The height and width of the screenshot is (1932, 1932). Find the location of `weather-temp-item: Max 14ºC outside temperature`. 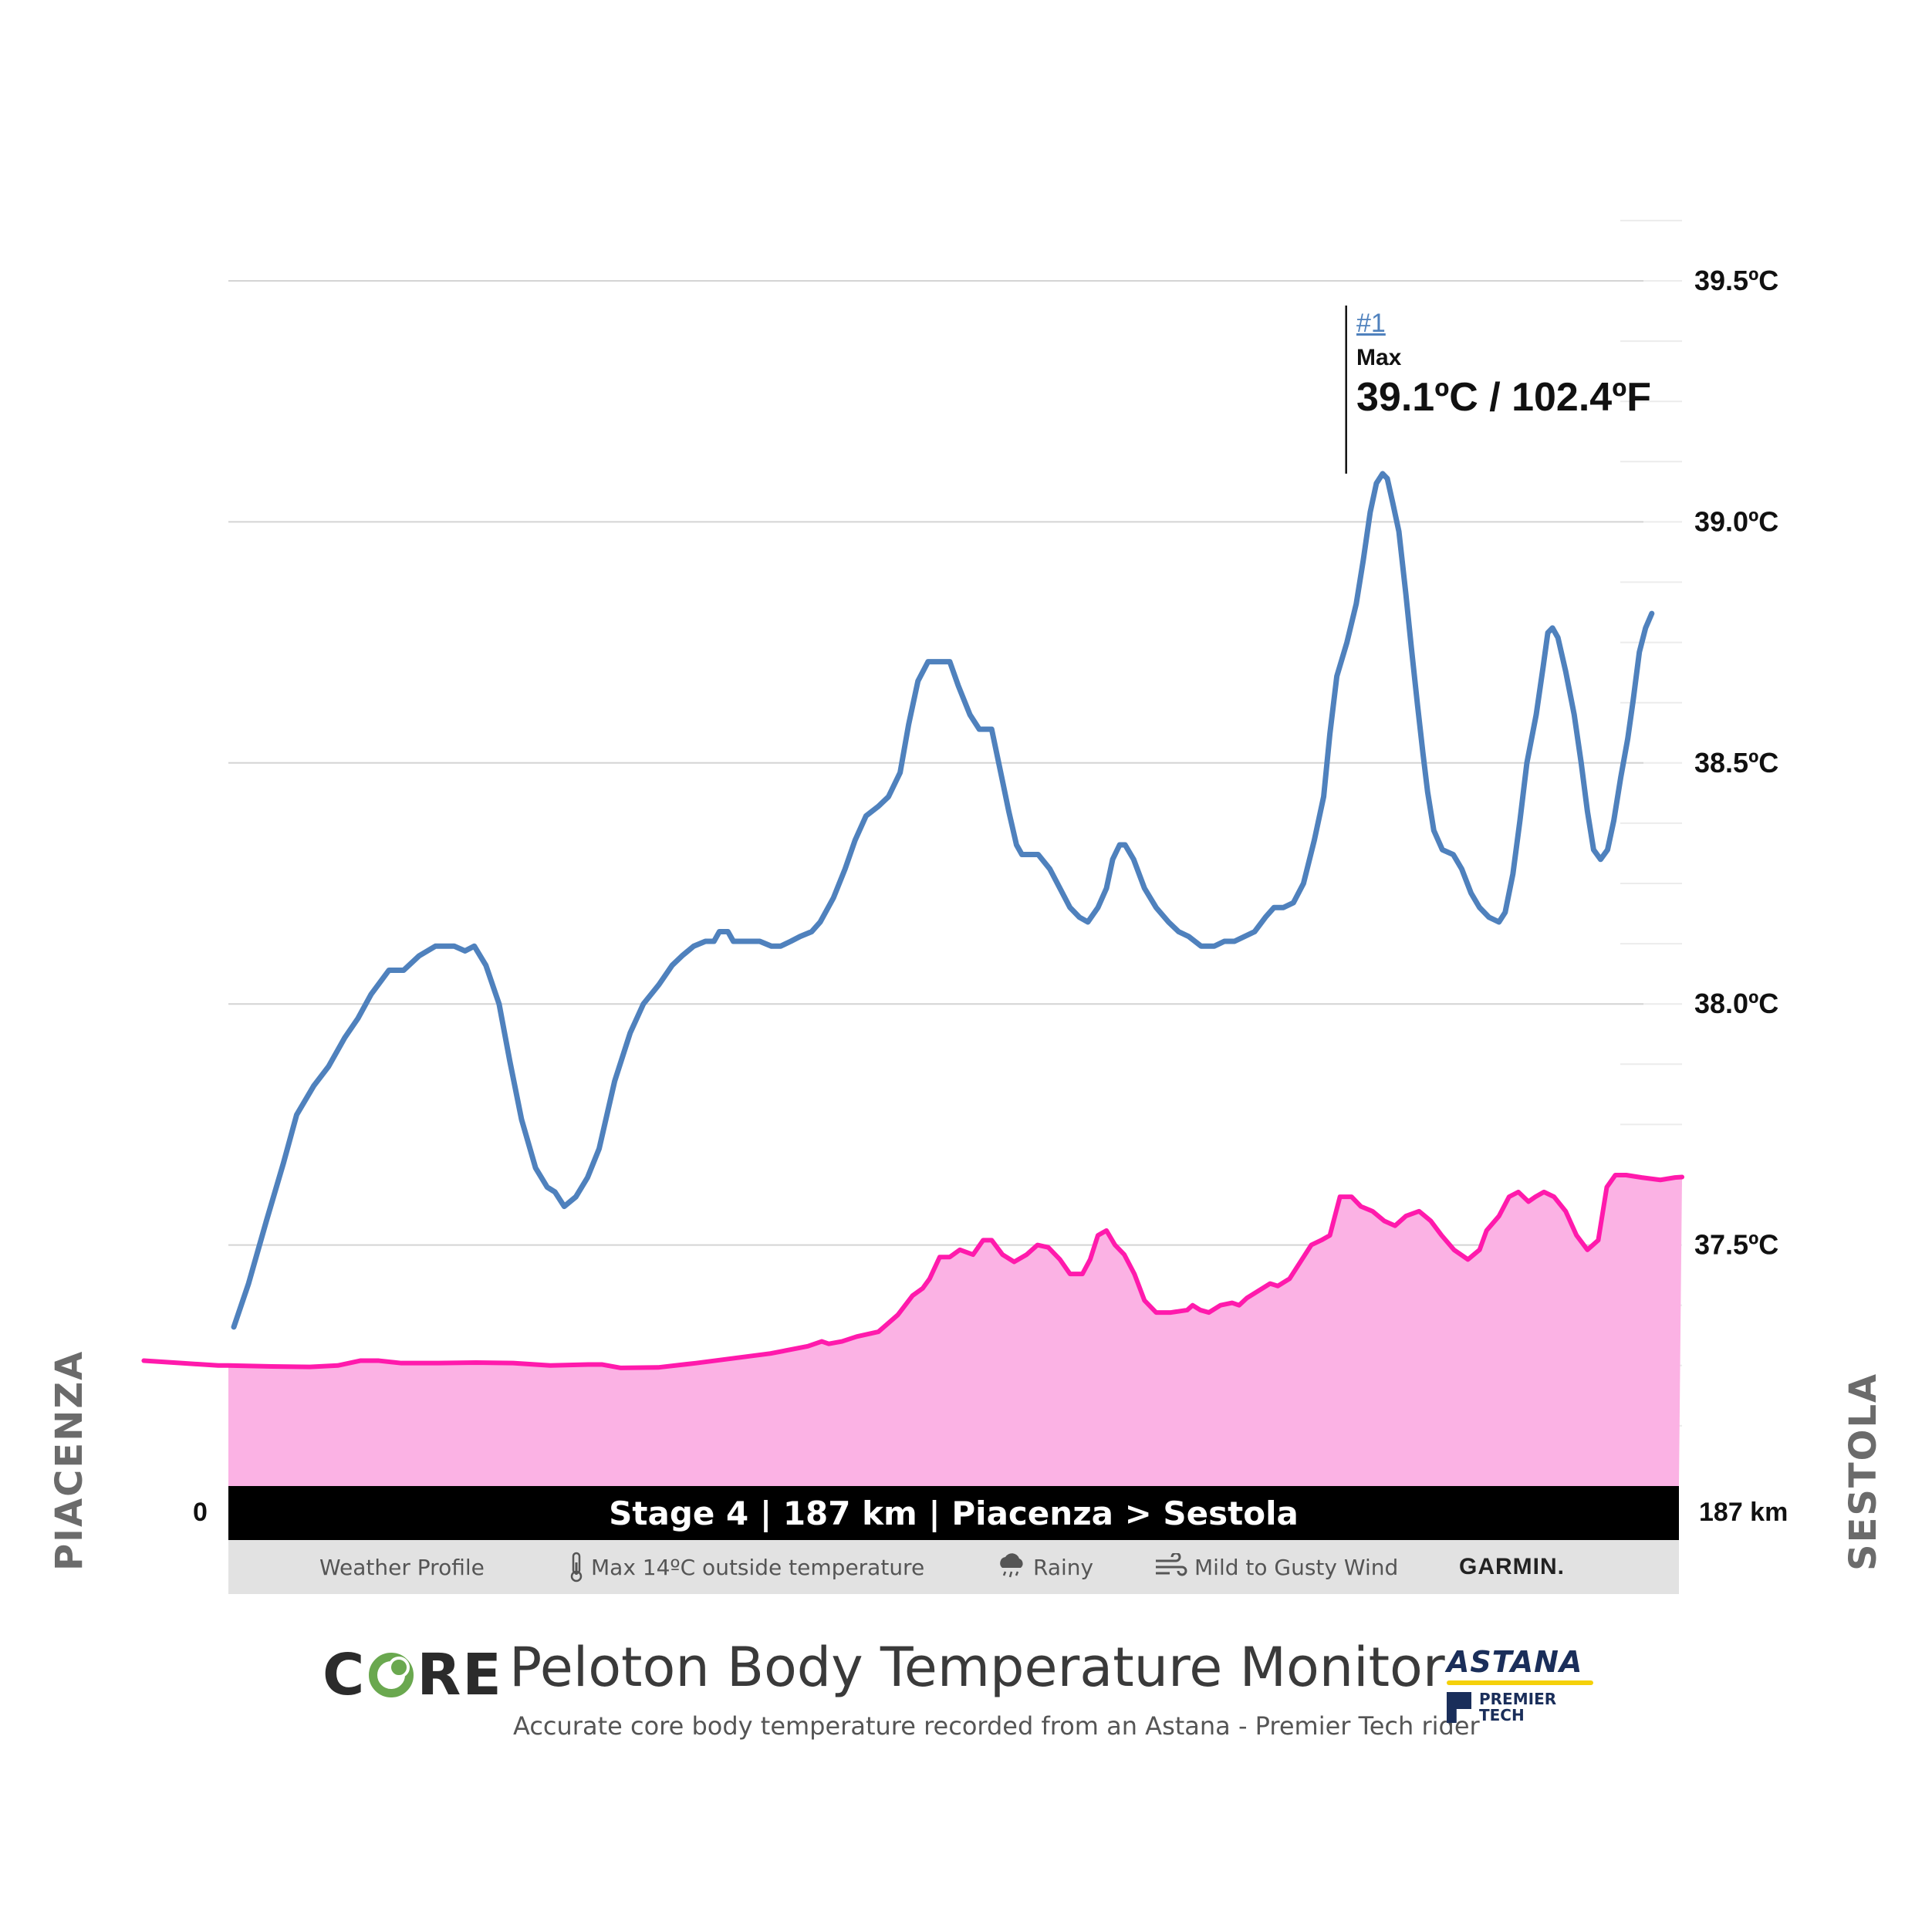

weather-temp-item: Max 14ºC outside temperature is located at coordinates (746, 1567).